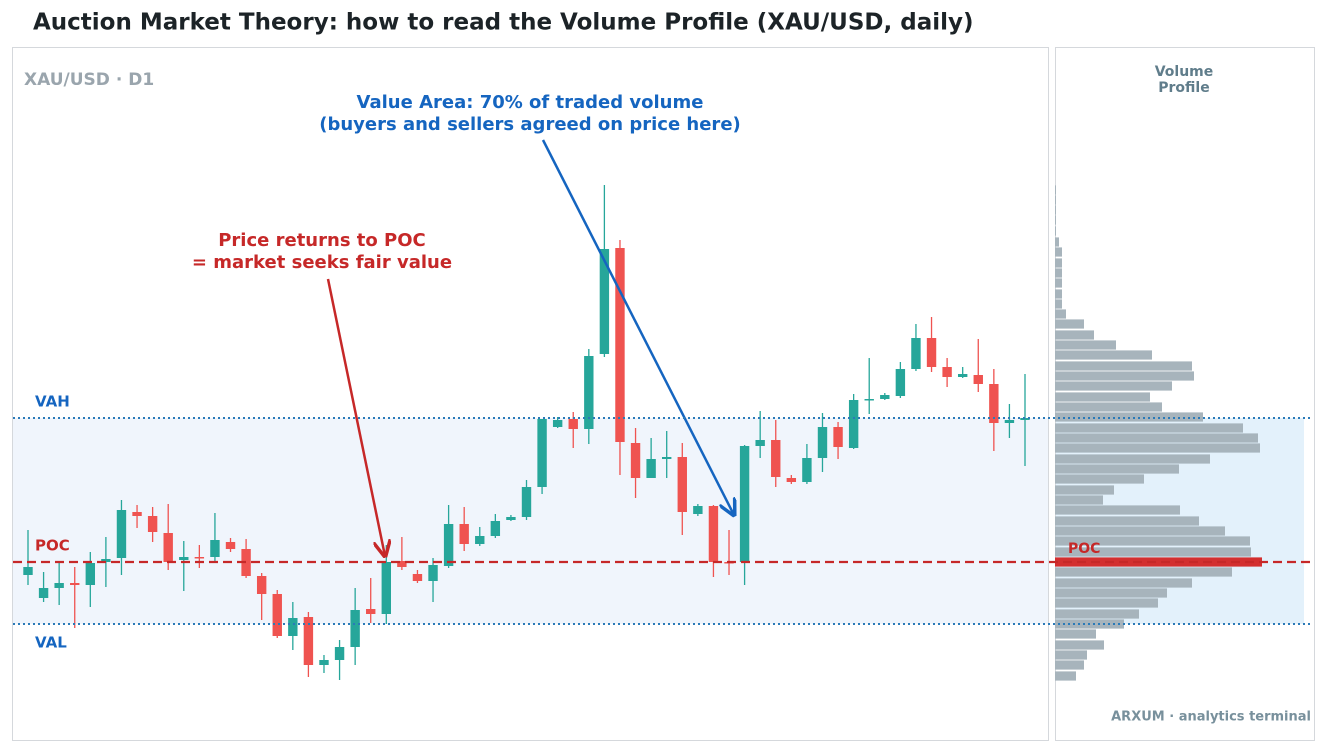 The width and height of the screenshot is (1326, 752). Describe the element at coordinates (1084, 549) in the screenshot. I see `profile-poc-label: POC` at that location.